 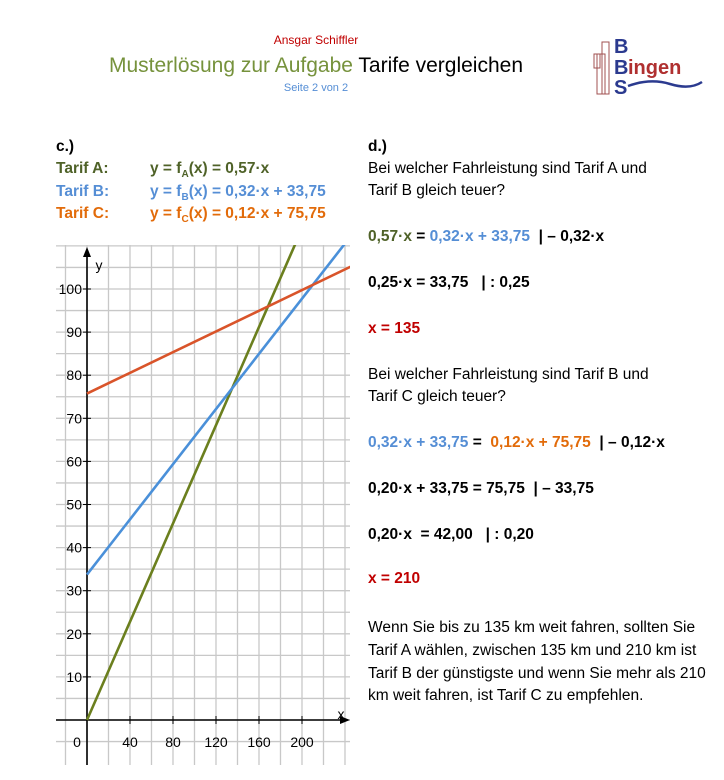 I want to click on equation-step: 0,20·x + 33,75 = 75,75 | – 33,75, so click(x=481, y=489).